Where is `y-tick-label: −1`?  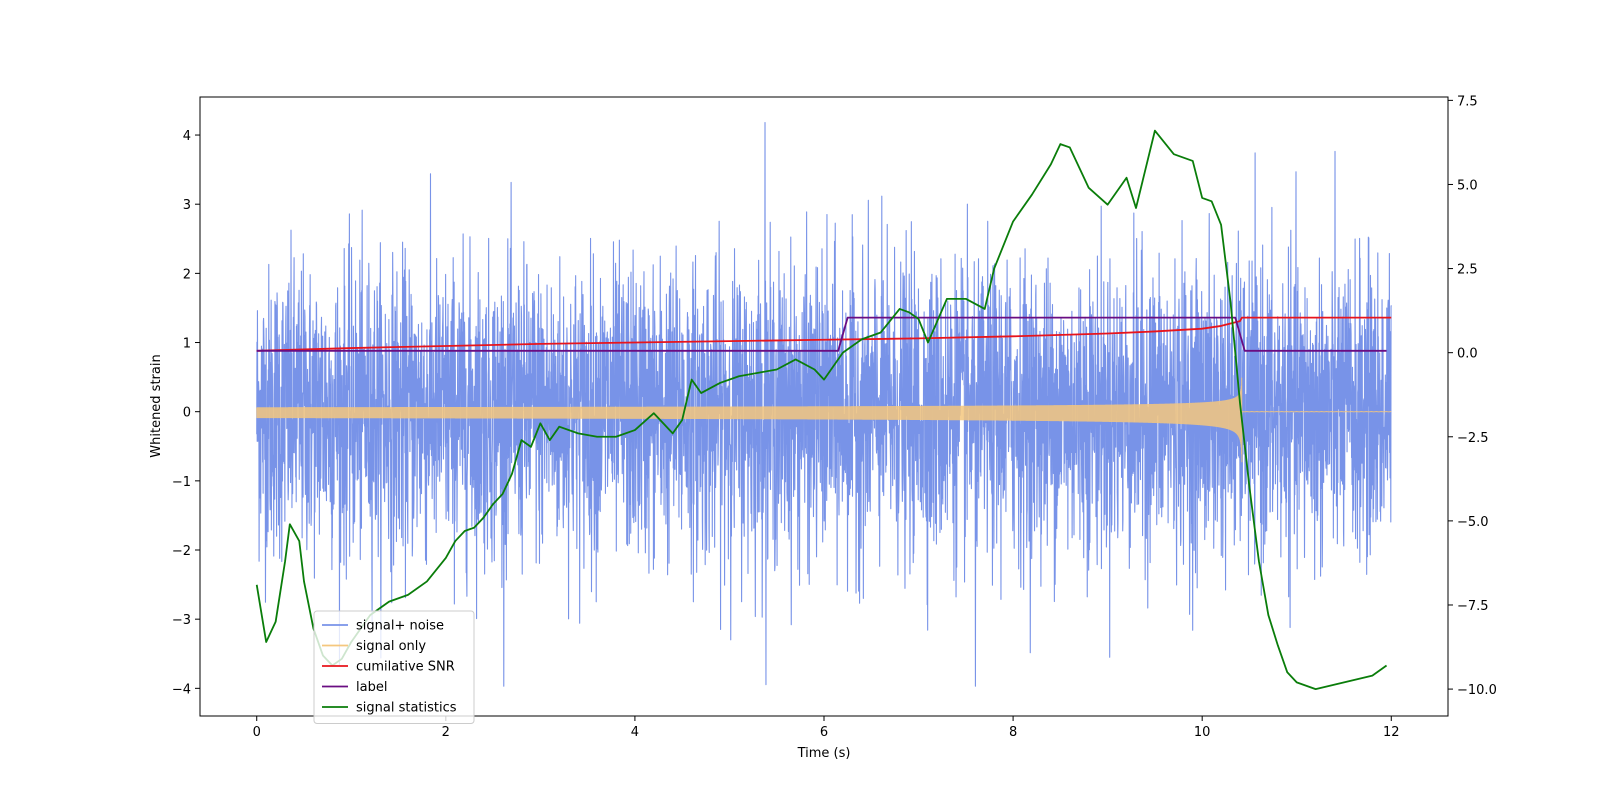
y-tick-label: −1 is located at coordinates (181, 482).